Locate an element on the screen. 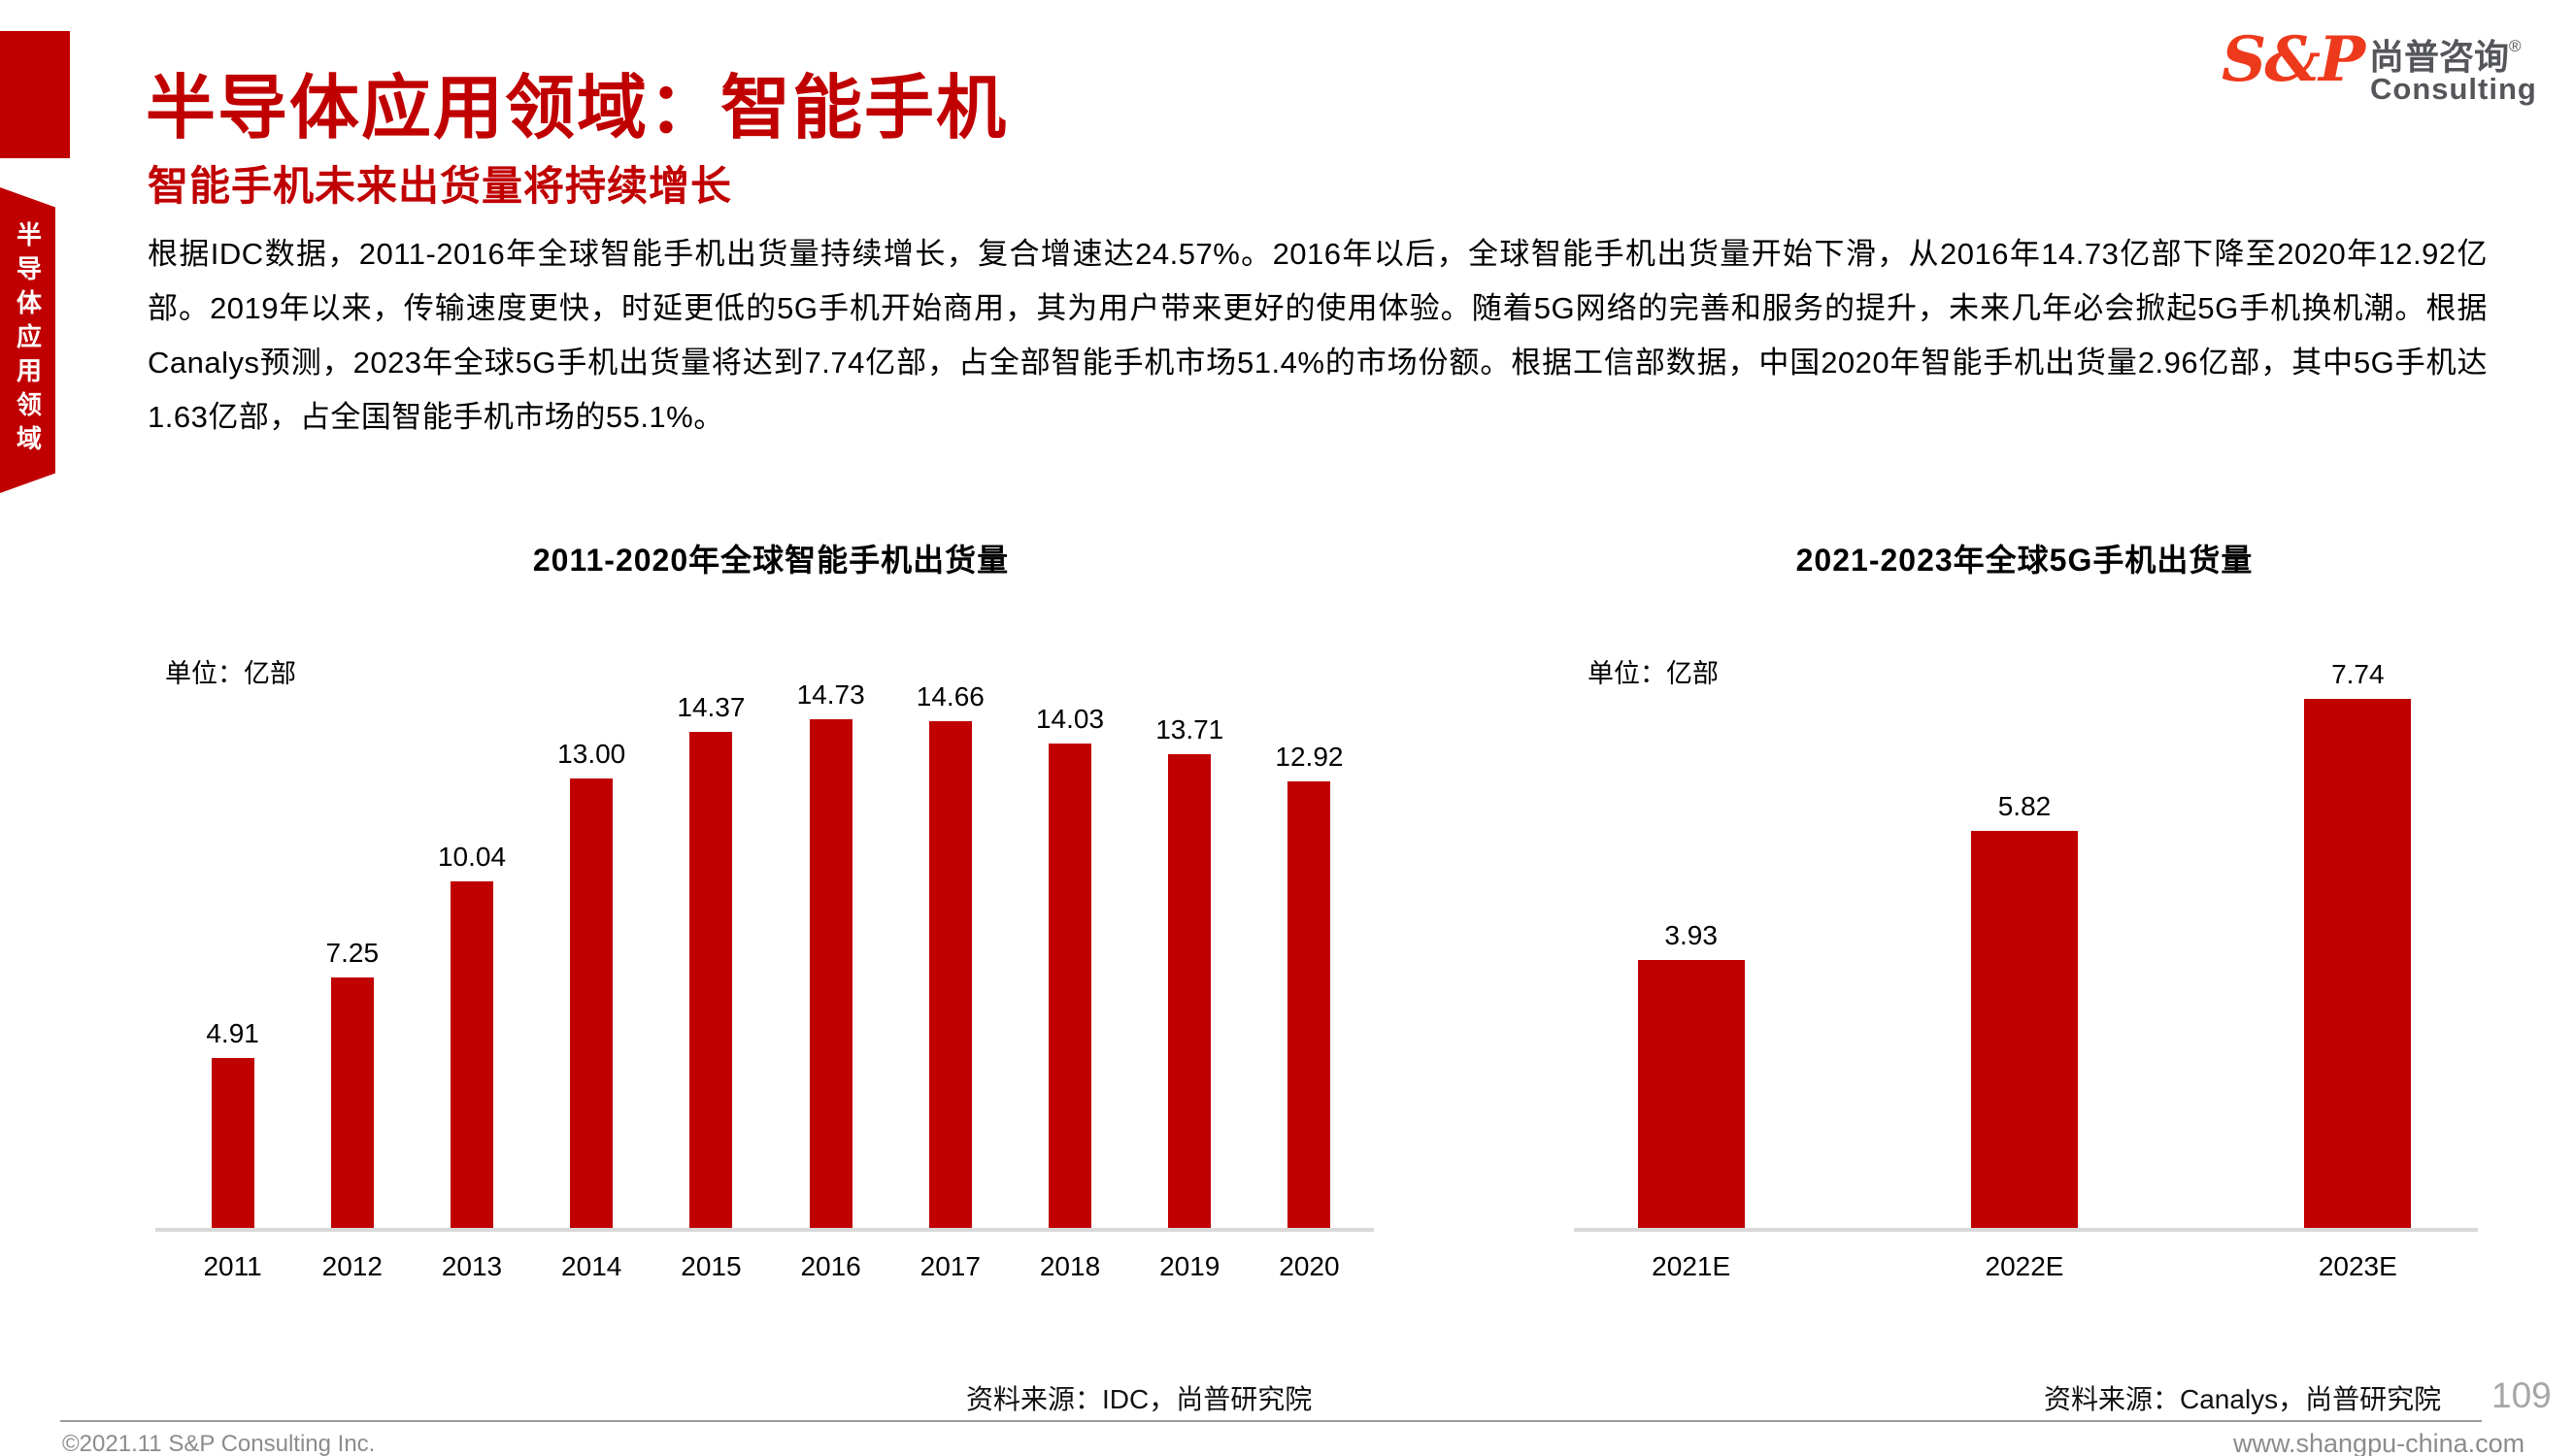  bar-value-label: 5.82 is located at coordinates (2024, 806).